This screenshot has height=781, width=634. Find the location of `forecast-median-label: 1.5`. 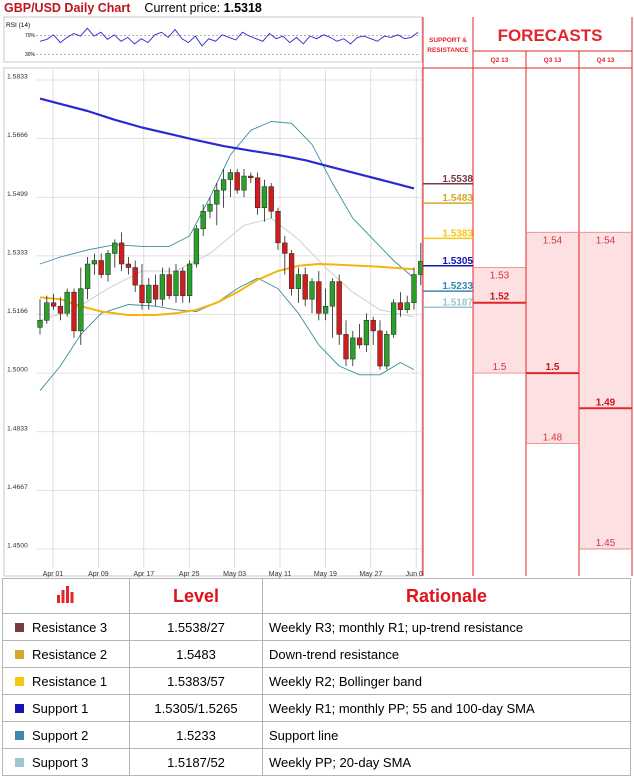

forecast-median-label: 1.5 is located at coordinates (553, 367).